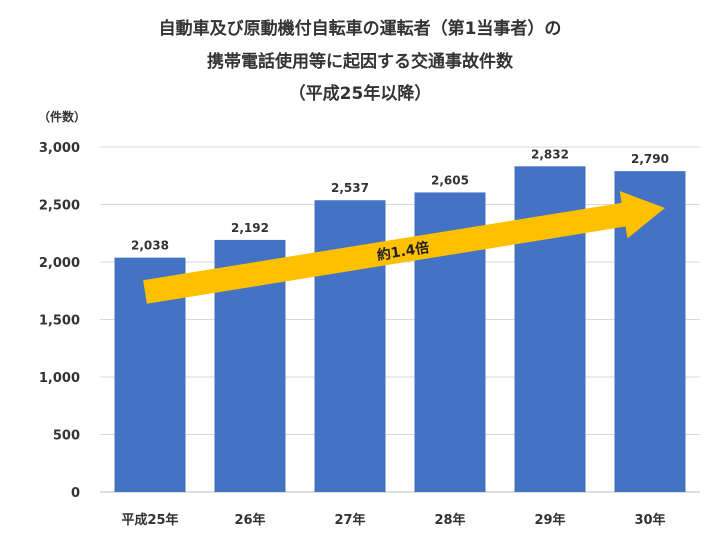  What do you see at coordinates (449, 520) in the screenshot?
I see `x-tick-label: 28年` at bounding box center [449, 520].